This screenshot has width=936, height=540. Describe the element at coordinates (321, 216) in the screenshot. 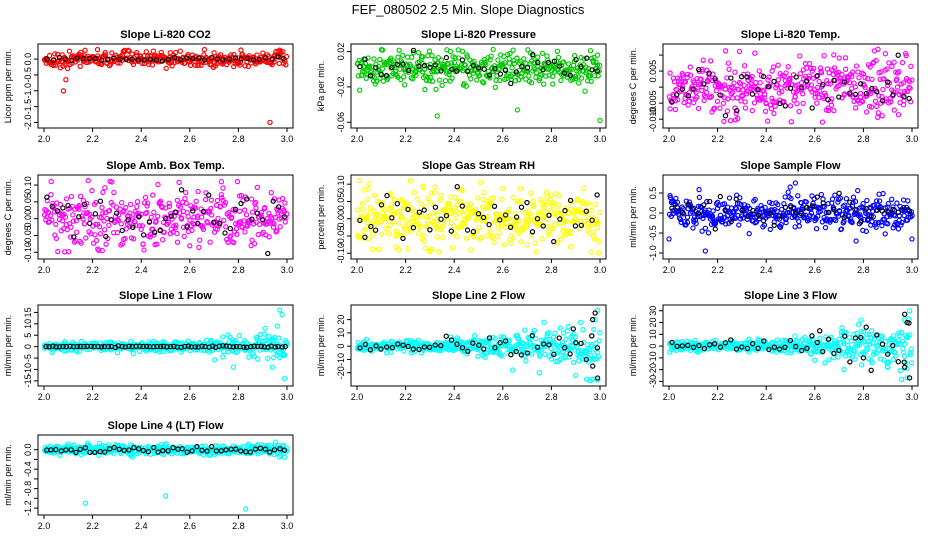

I see `y-axis-label: percent per min.` at that location.